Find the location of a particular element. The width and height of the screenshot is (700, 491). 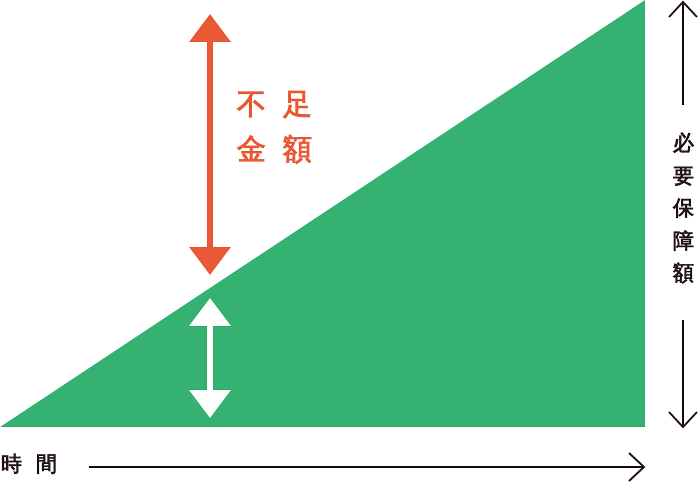

x-axis-title: 時間 is located at coordinates (36, 464).